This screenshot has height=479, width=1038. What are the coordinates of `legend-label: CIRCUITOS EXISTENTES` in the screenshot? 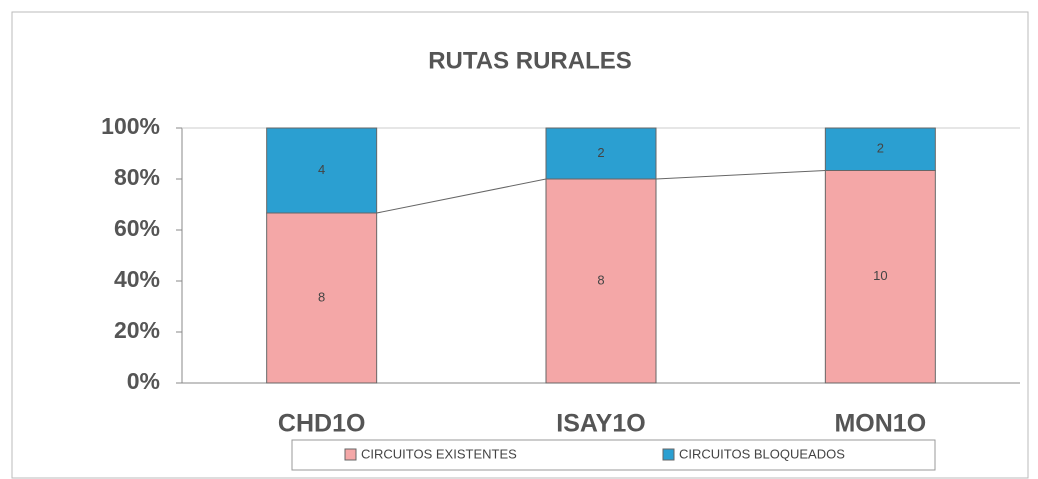 It's located at (439, 453).